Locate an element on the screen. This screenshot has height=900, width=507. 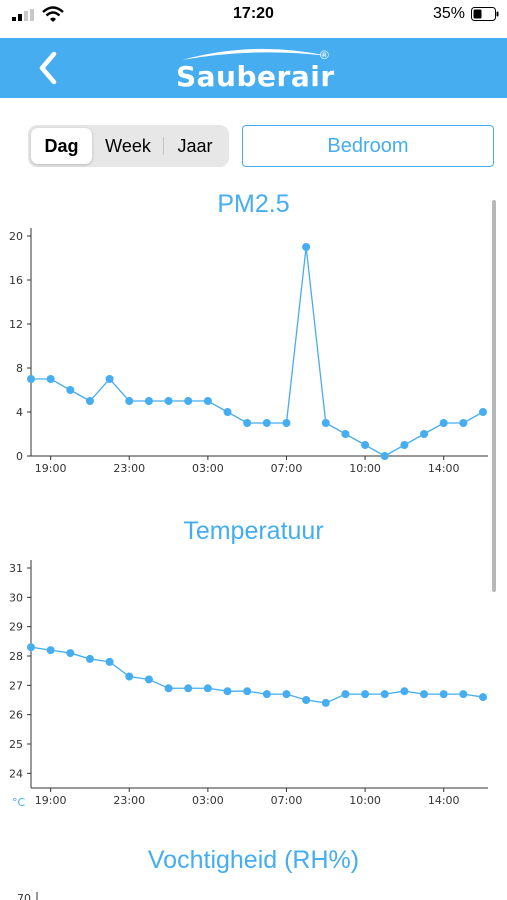
temperature-x-tick-label: 03:00 is located at coordinates (208, 800).